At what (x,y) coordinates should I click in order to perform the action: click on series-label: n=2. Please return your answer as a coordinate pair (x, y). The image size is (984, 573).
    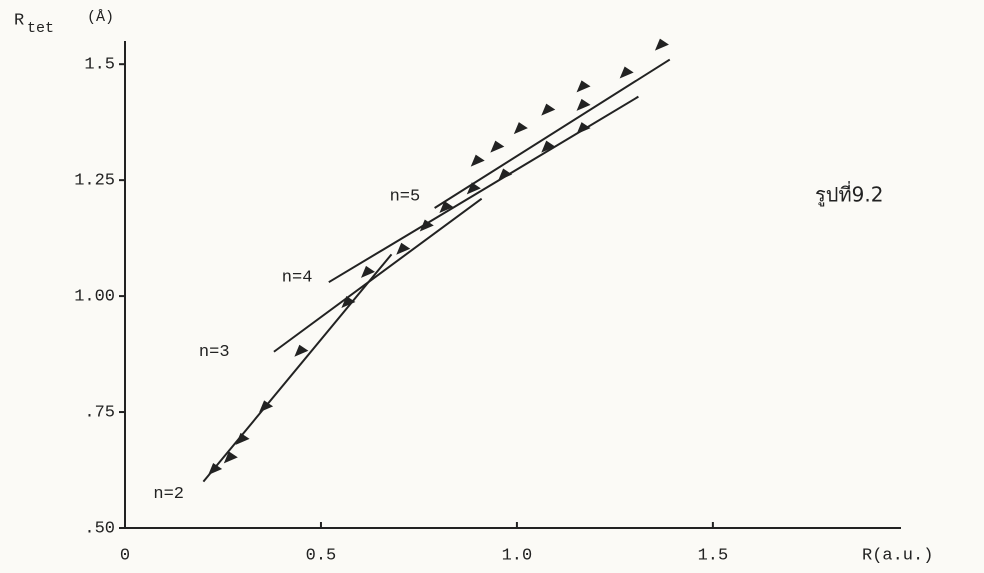
    Looking at the image, I should click on (168, 494).